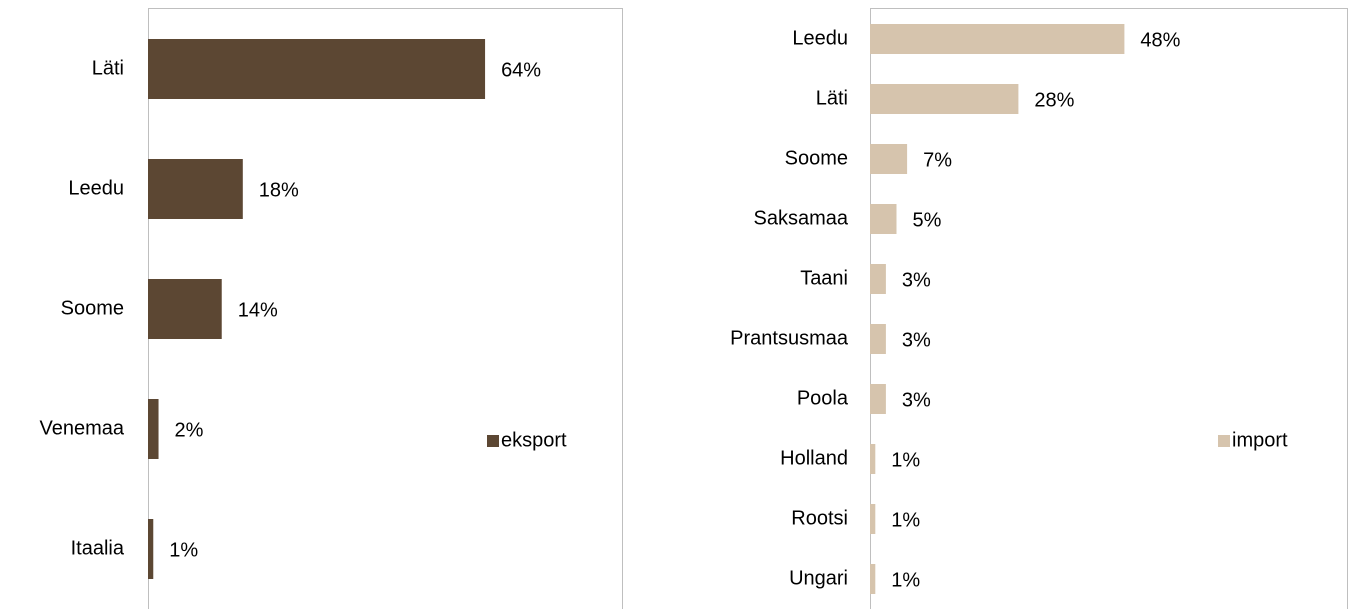 This screenshot has height=609, width=1353. I want to click on category-label: Ungari, so click(818, 578).